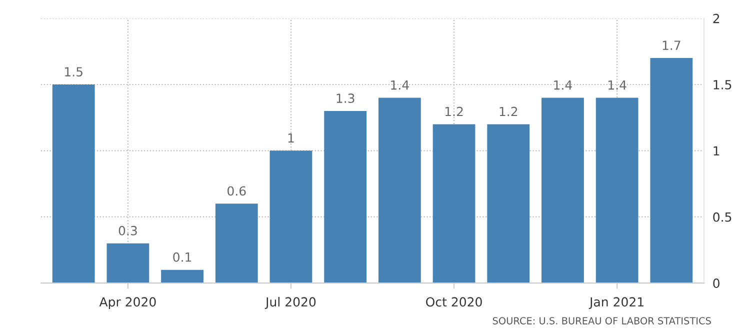 This screenshot has height=333, width=745. Describe the element at coordinates (454, 302) in the screenshot. I see `x-tick-label: Oct 2020` at that location.